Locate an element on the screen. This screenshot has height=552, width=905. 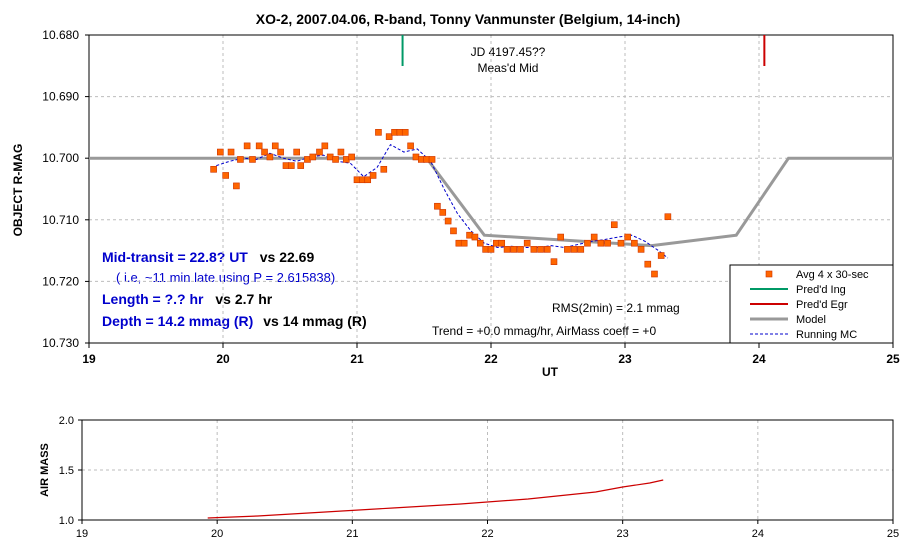
x-tick-label: 23 is located at coordinates (625, 359).